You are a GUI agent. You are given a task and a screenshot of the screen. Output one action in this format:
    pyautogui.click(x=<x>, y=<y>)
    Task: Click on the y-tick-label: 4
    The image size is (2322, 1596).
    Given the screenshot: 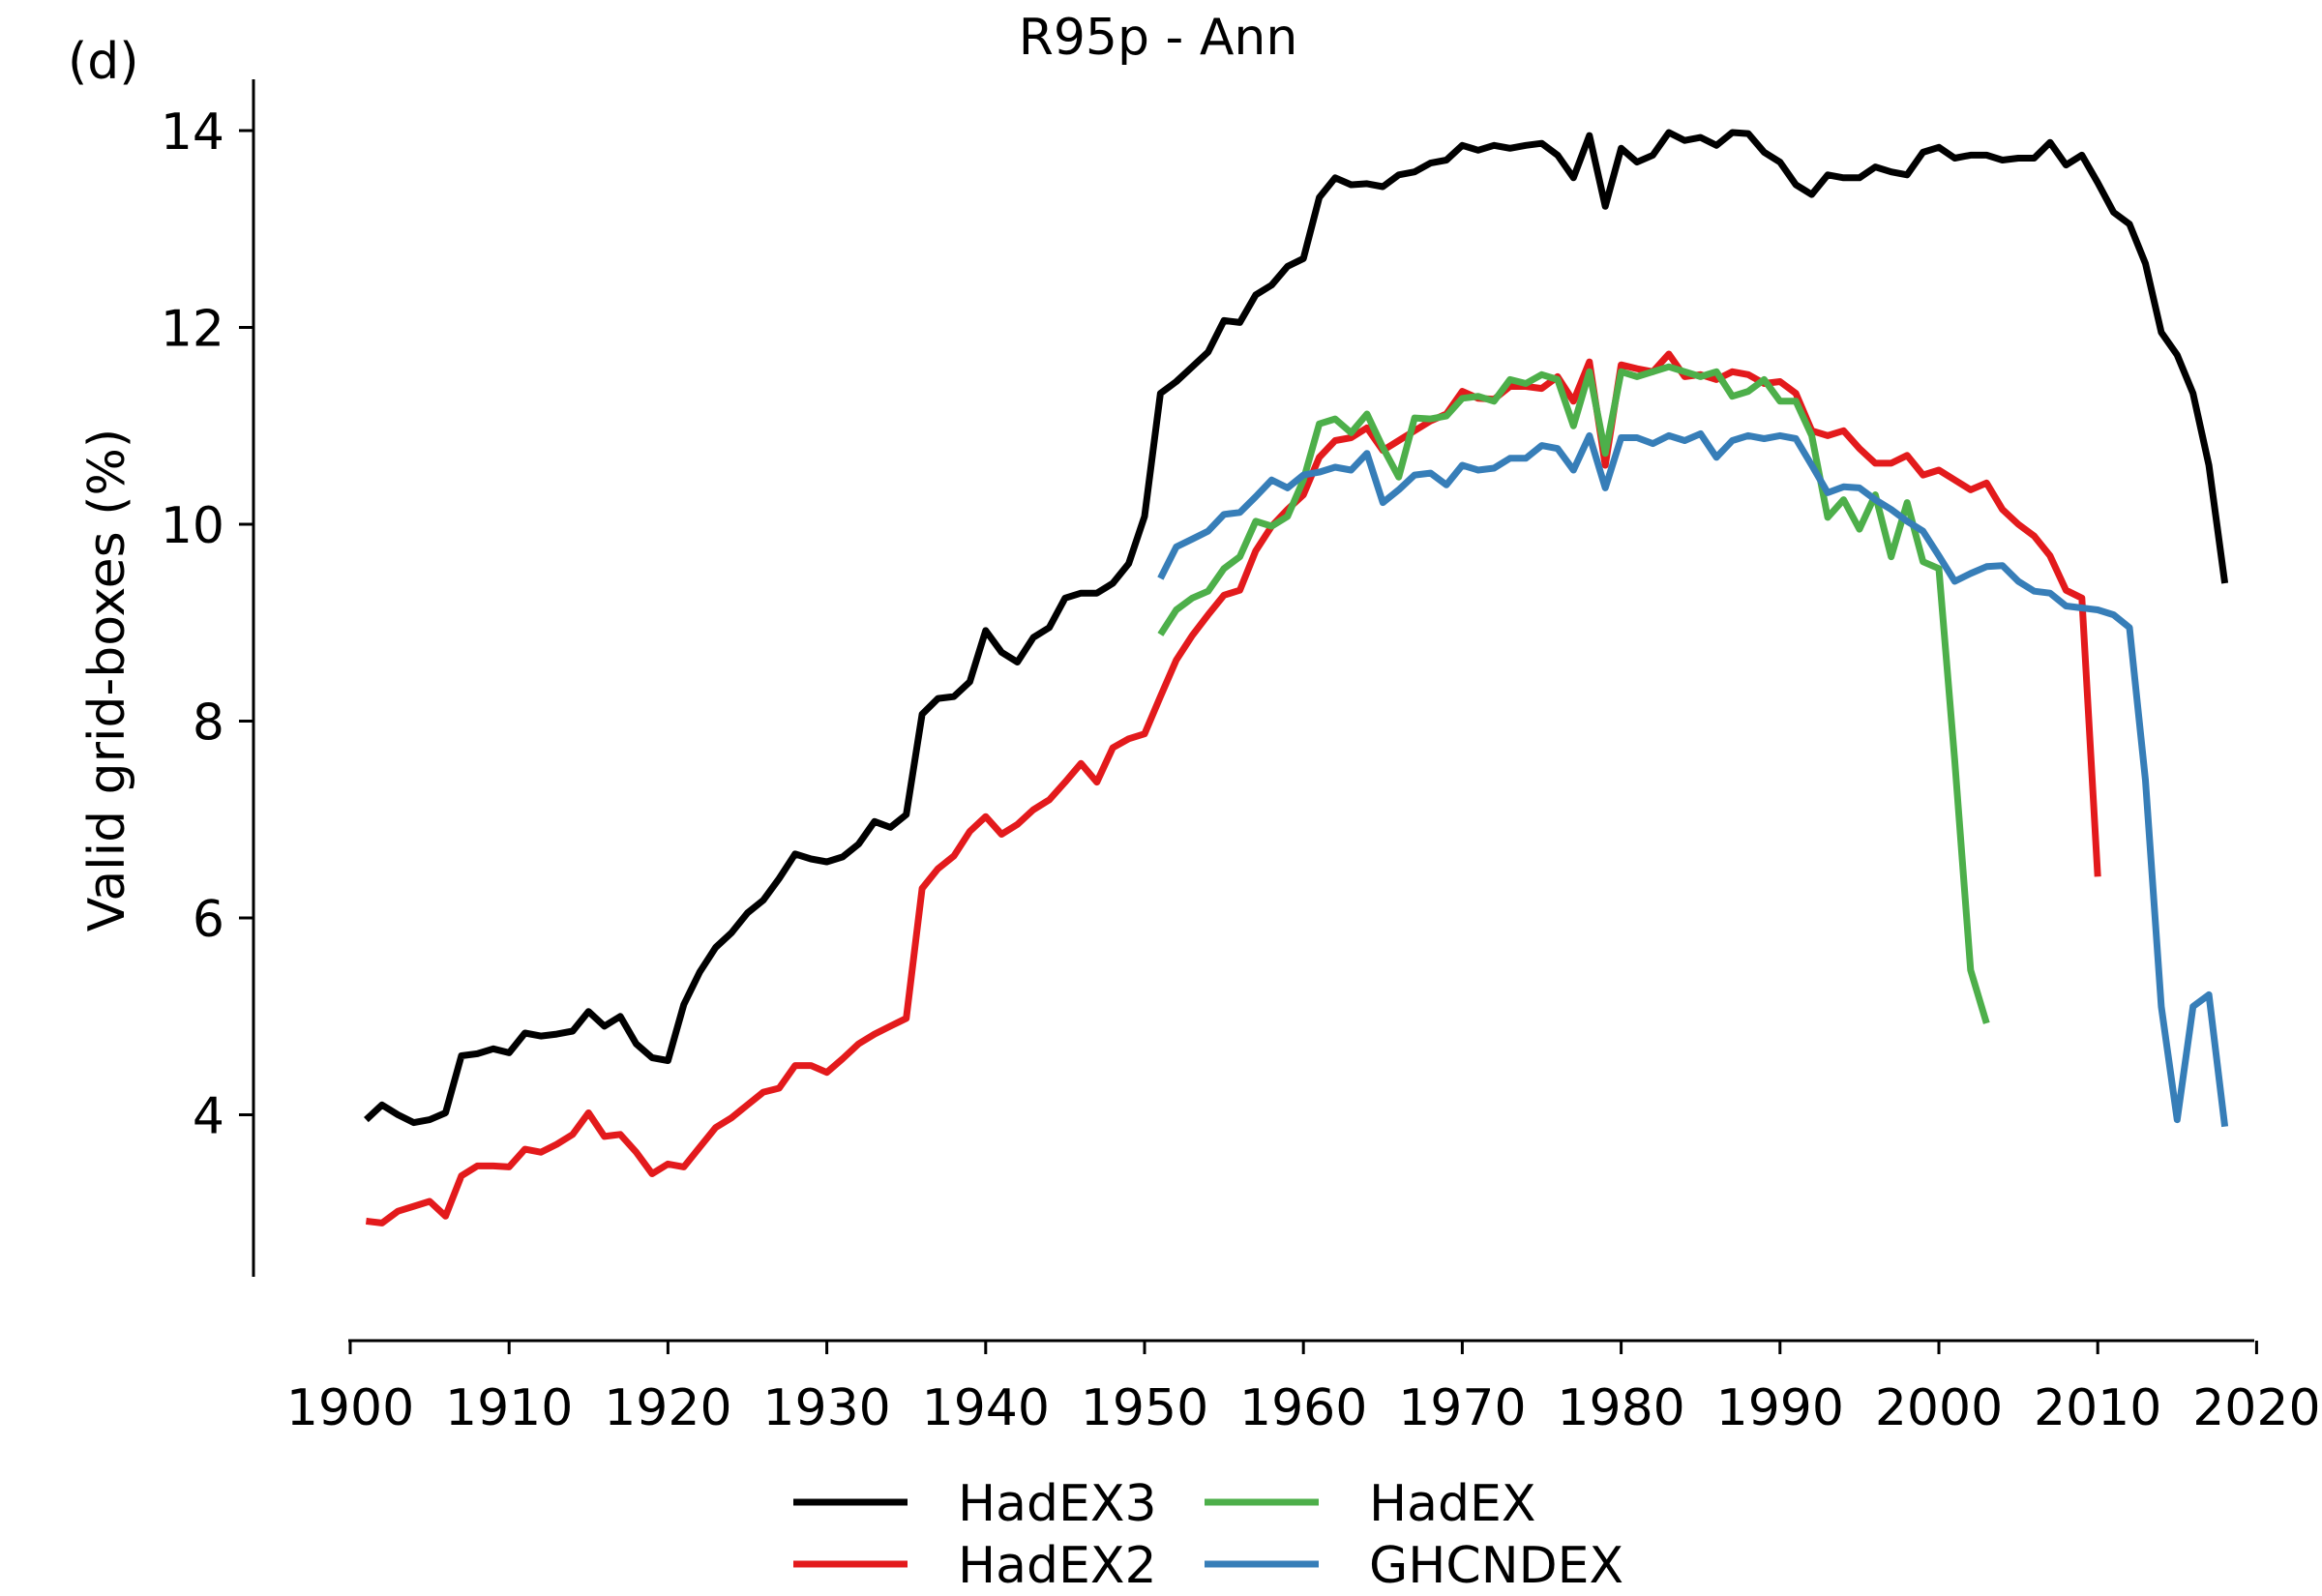 What is the action you would take?
    pyautogui.click(x=208, y=1117)
    